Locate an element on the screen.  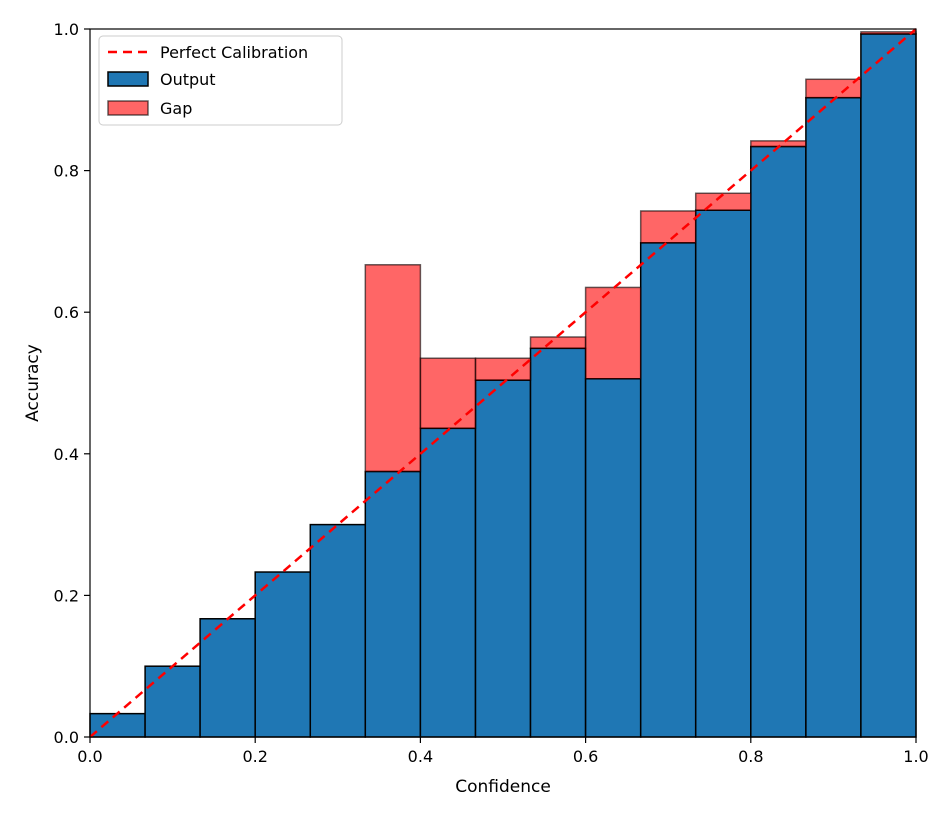
y-tick-label: 0.2 is located at coordinates (66, 595).